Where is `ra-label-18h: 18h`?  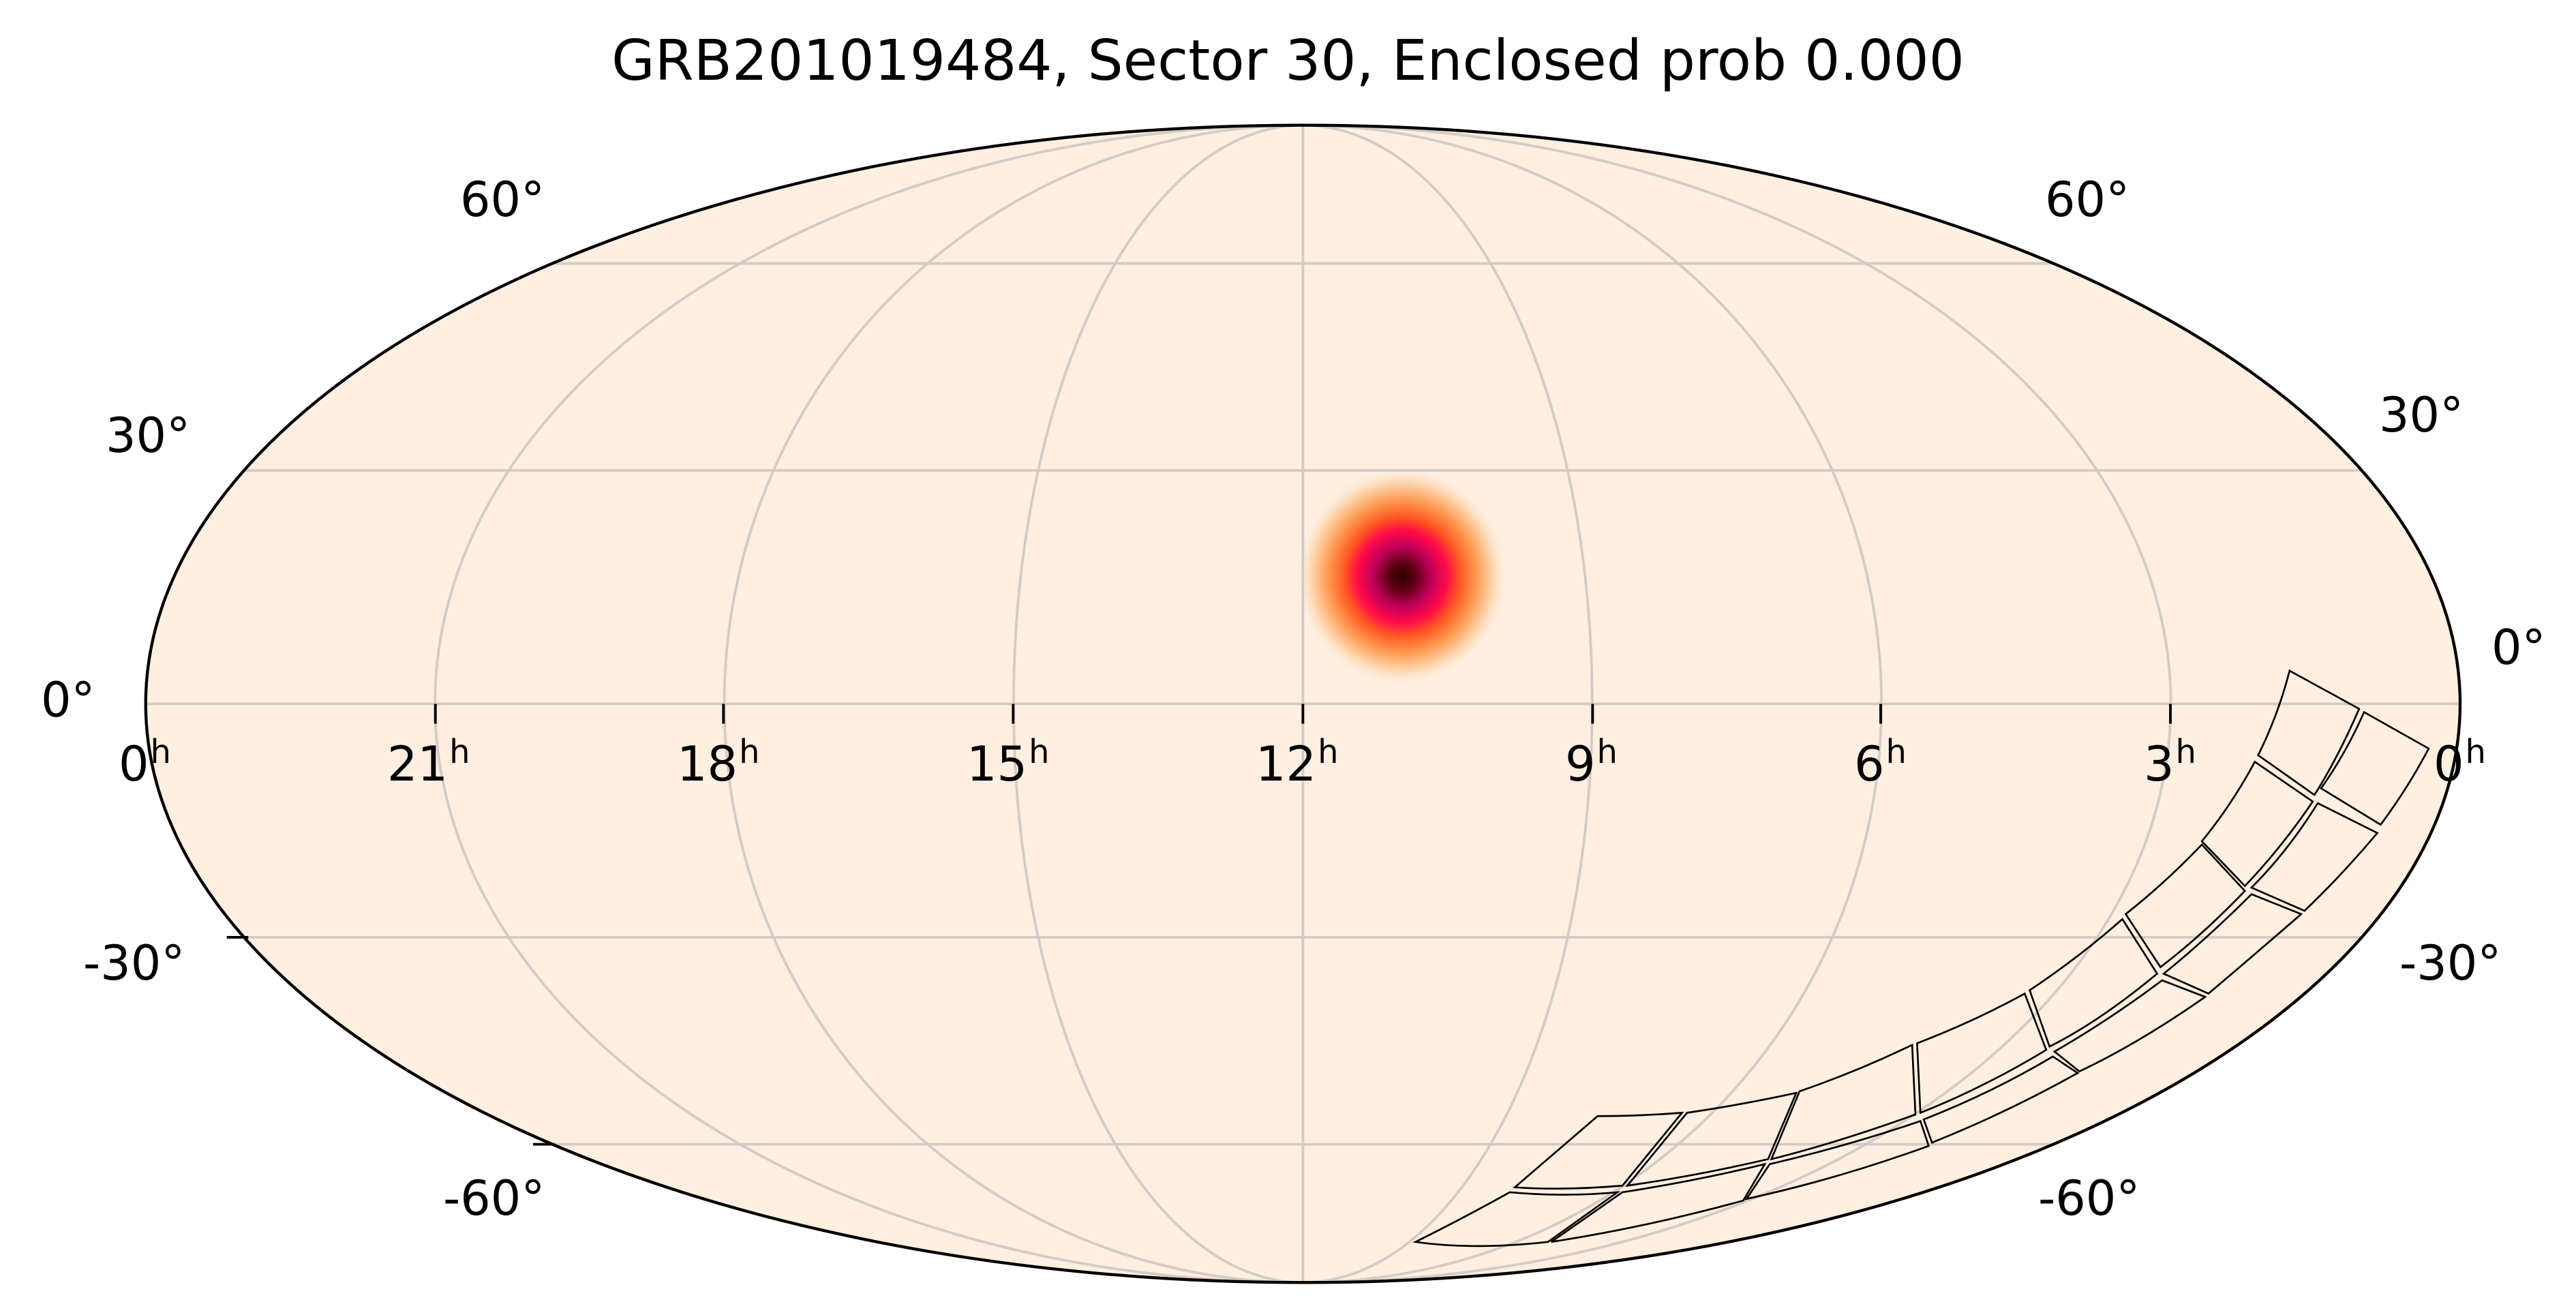 ra-label-18h: 18h is located at coordinates (718, 762).